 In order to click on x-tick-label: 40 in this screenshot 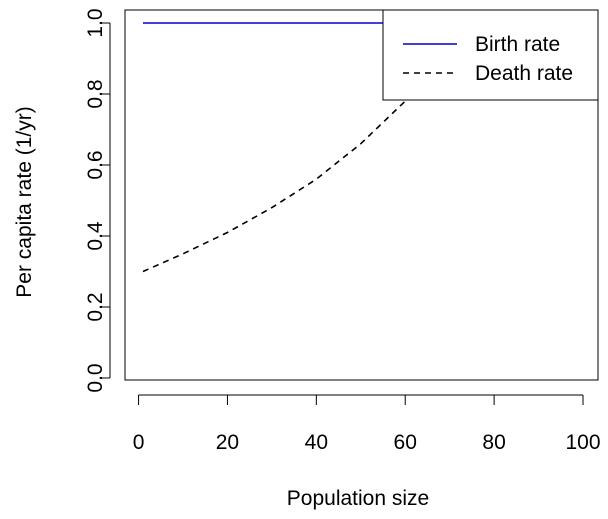, I will do `click(316, 442)`.